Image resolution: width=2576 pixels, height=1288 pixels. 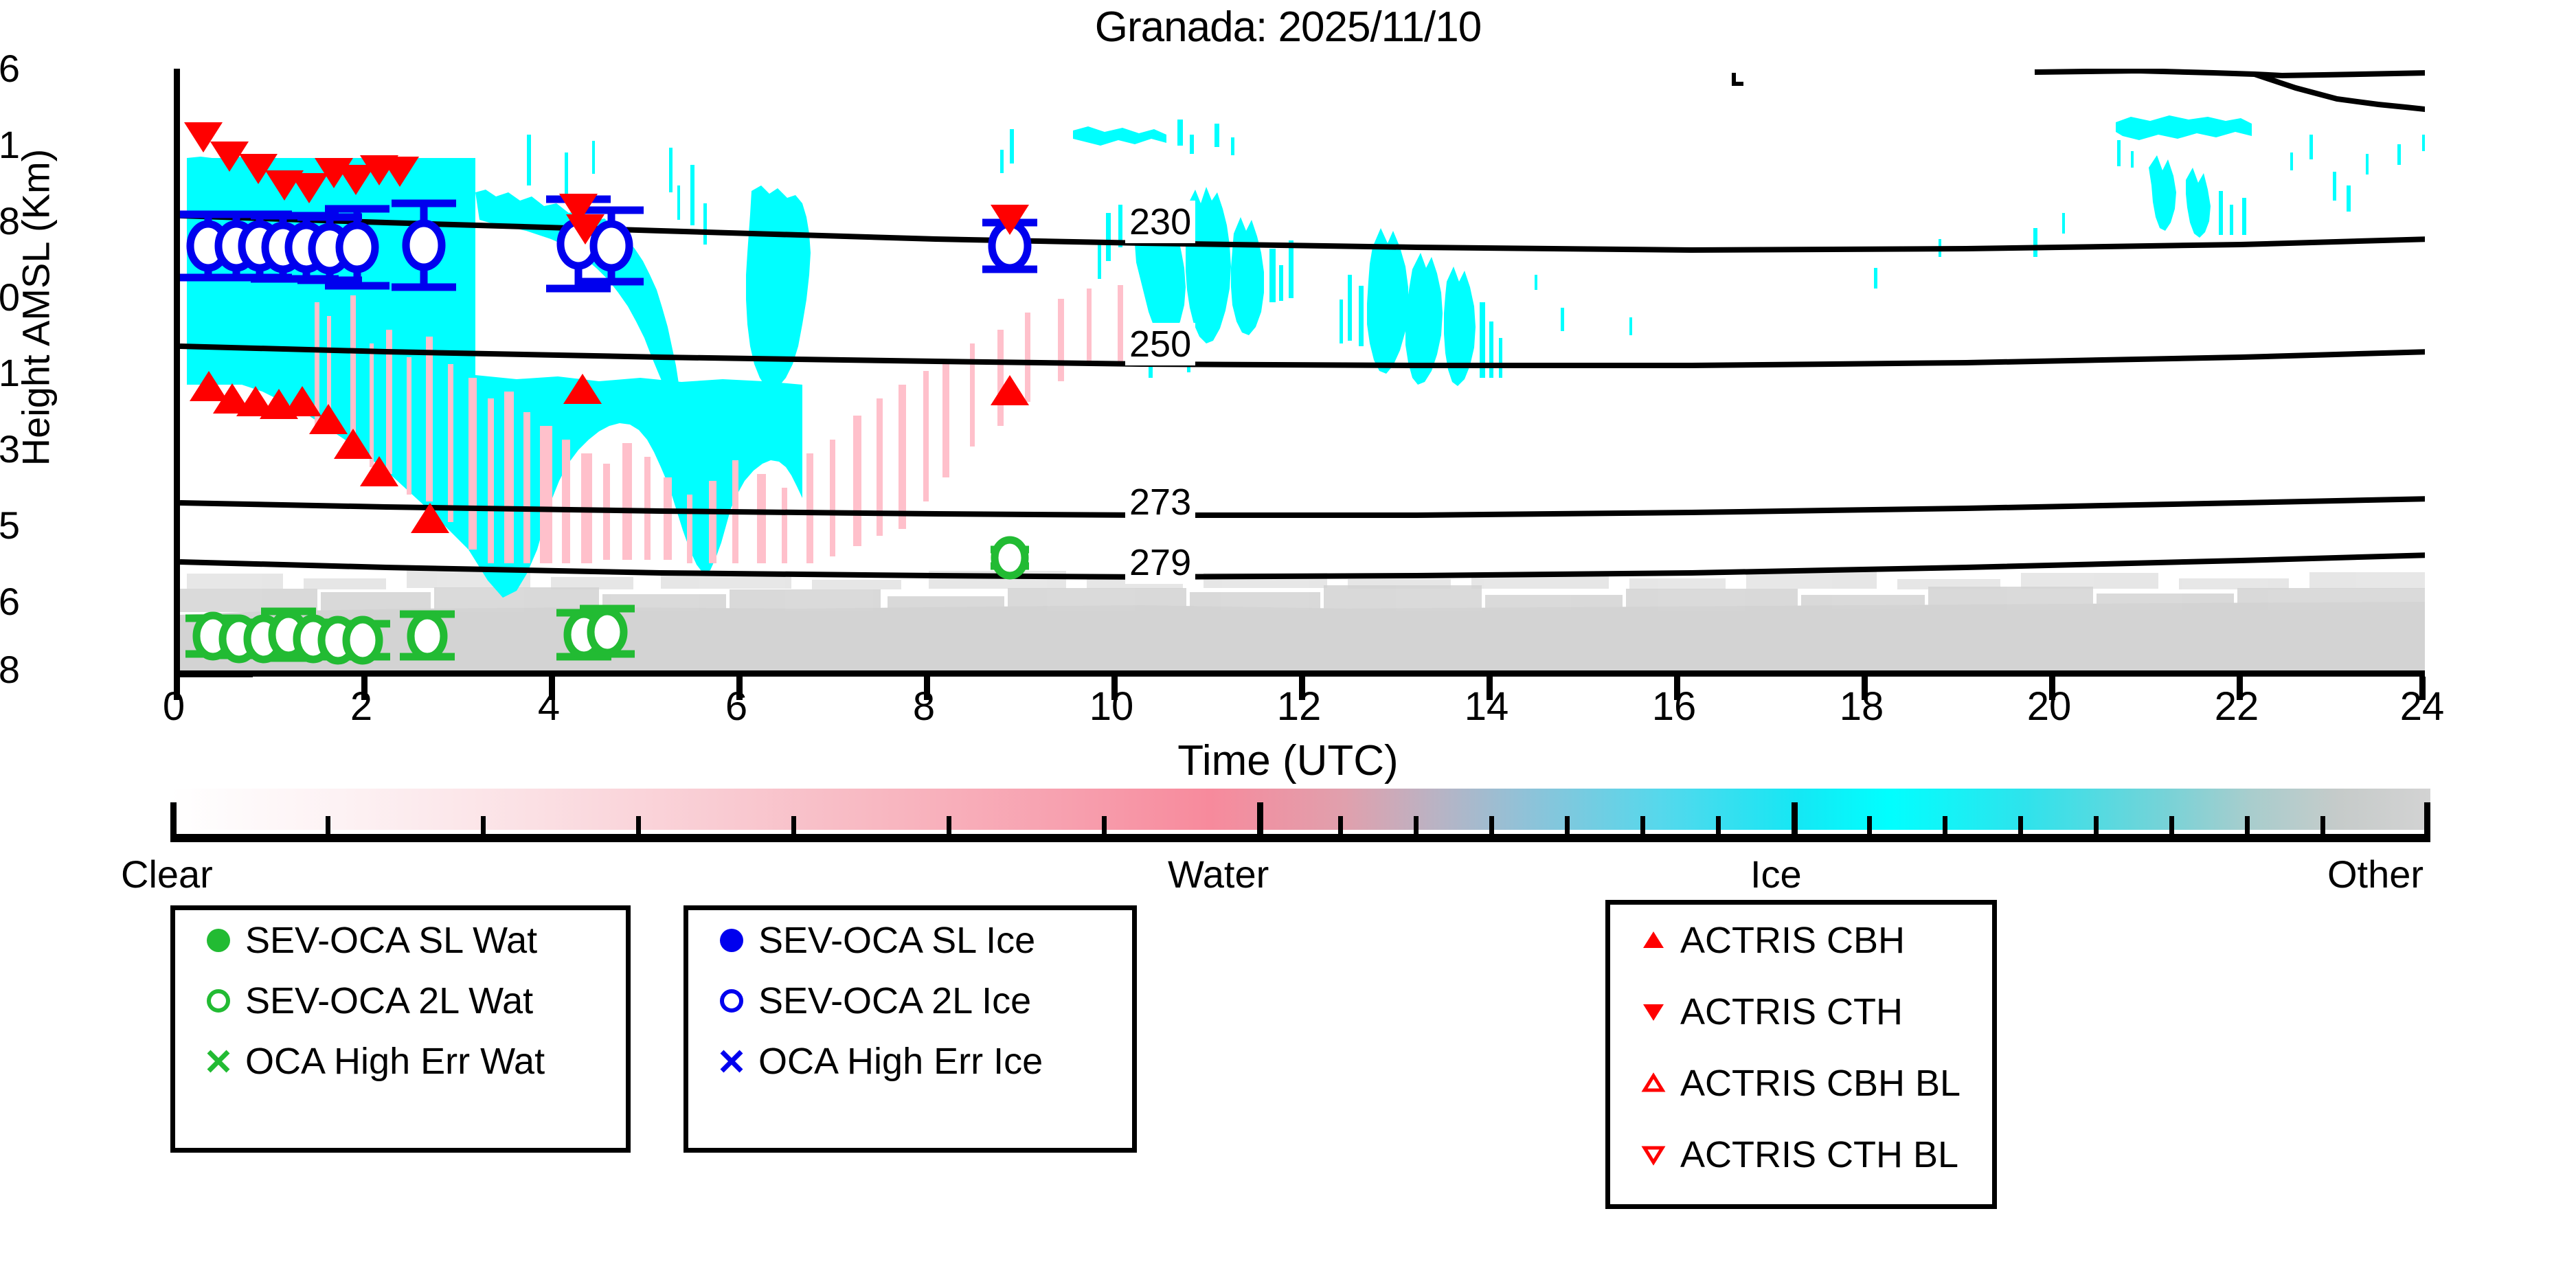 I want to click on xtick-label: 10, so click(x=1111, y=706).